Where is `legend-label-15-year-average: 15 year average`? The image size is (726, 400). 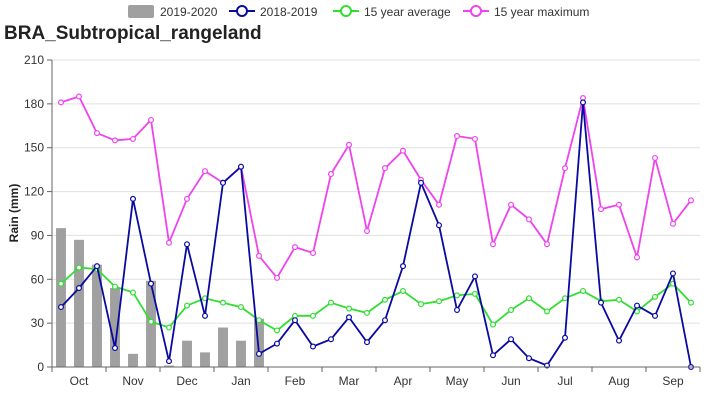
legend-label-15-year-average: 15 year average is located at coordinates (407, 12).